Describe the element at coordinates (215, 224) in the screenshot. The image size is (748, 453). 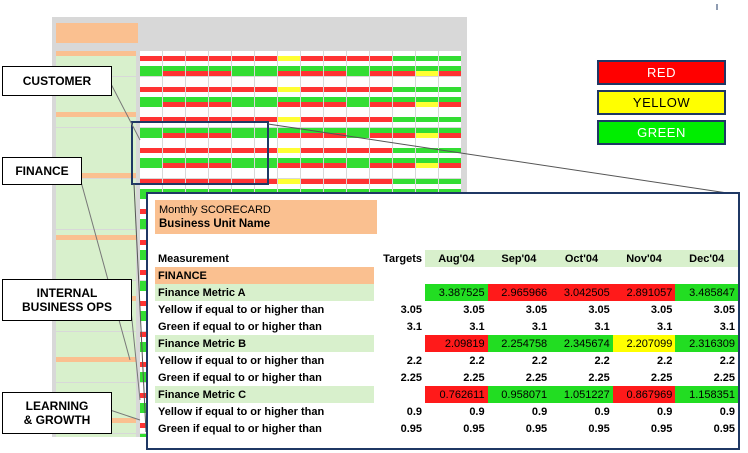
I see `business-unit-name: Business Unit Name` at that location.